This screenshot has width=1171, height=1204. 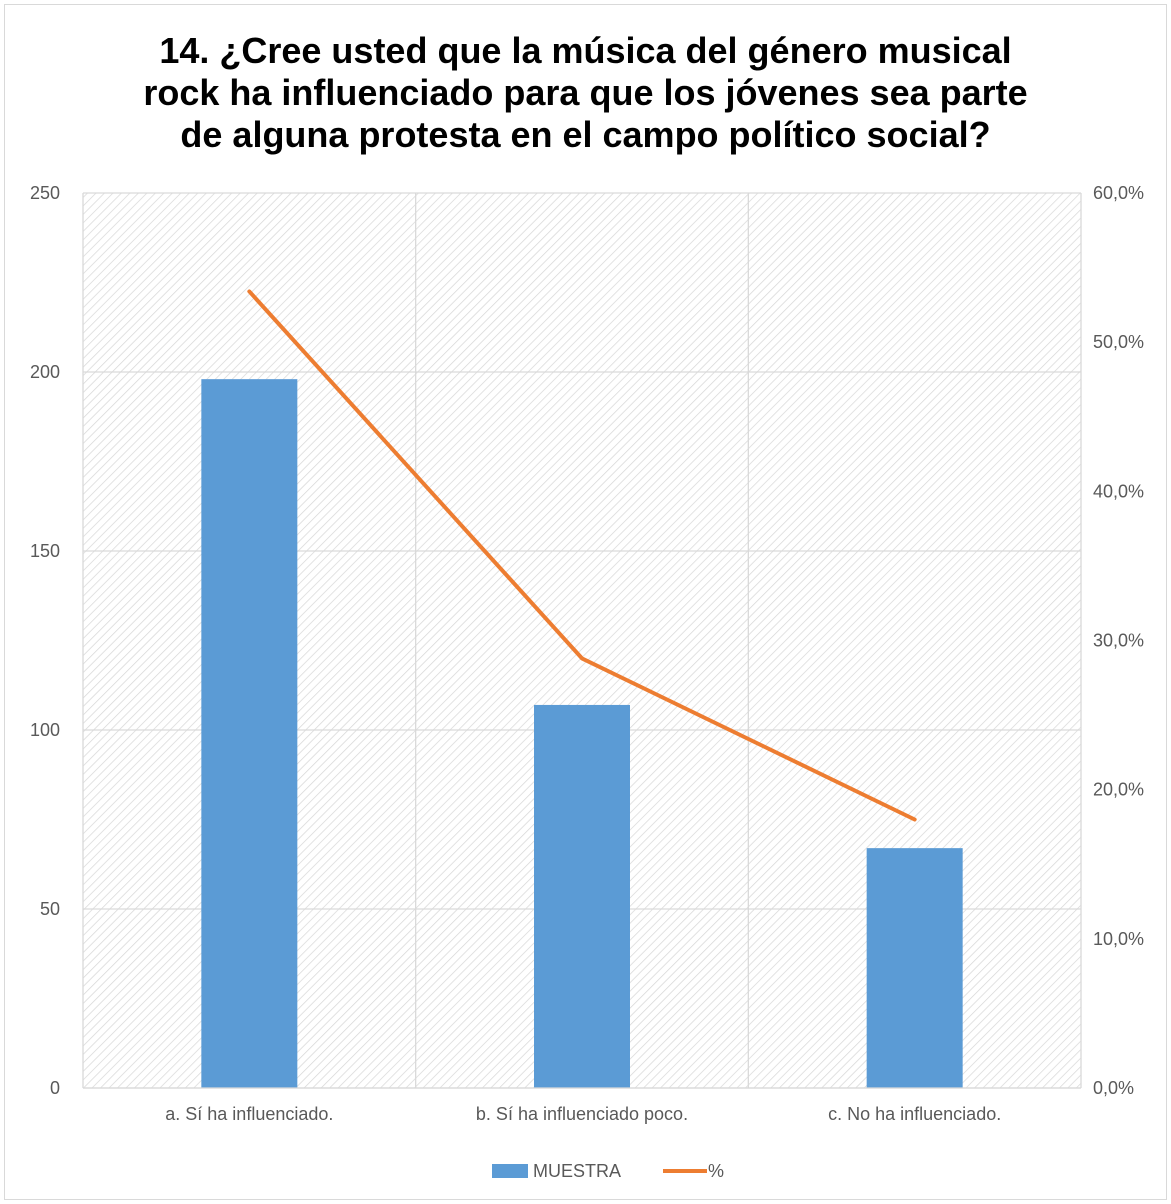 What do you see at coordinates (1118, 491) in the screenshot?
I see `y2-tick-label: 40,0%` at bounding box center [1118, 491].